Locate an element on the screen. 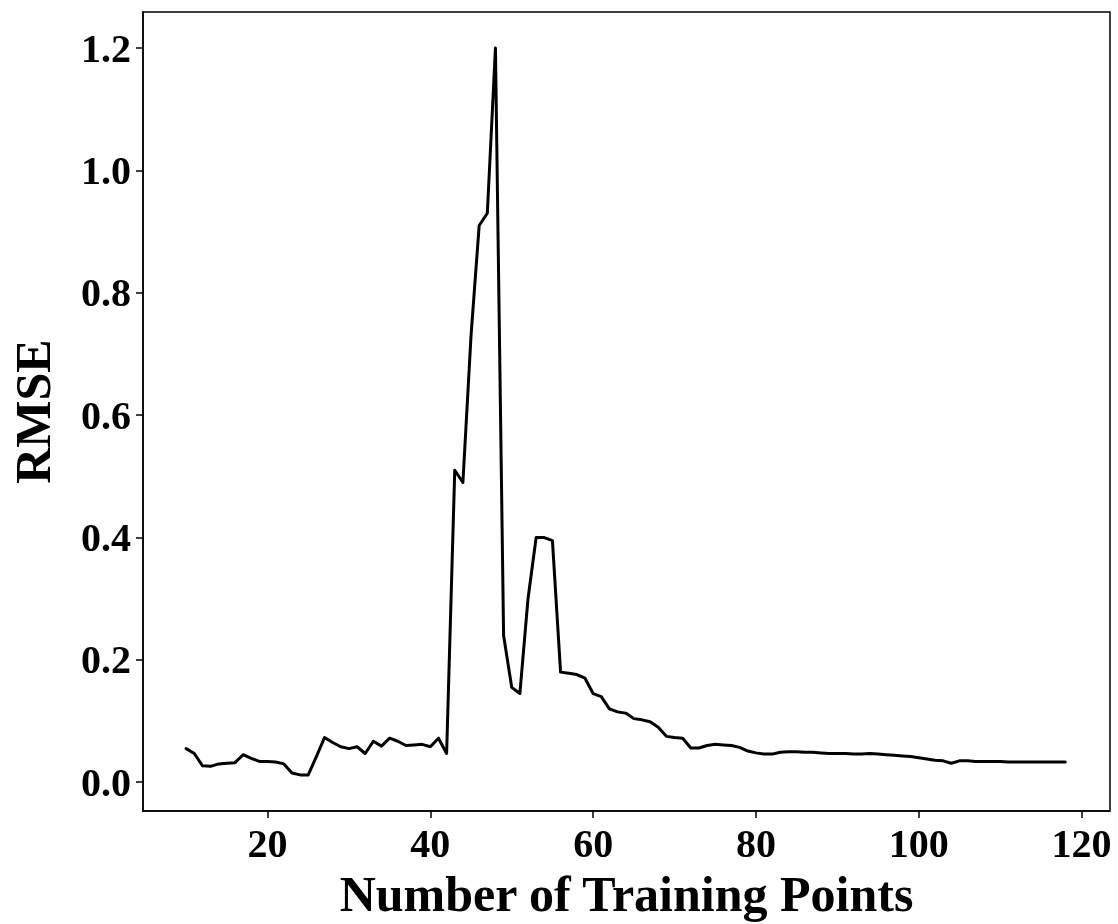  x-axis-title: Number of Training Points is located at coordinates (626, 894).